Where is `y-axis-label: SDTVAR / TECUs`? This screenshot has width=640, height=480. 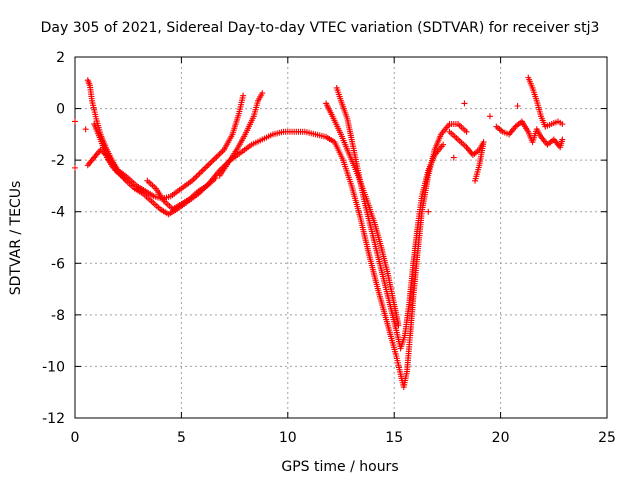
y-axis-label: SDTVAR / TECUs is located at coordinates (16, 238).